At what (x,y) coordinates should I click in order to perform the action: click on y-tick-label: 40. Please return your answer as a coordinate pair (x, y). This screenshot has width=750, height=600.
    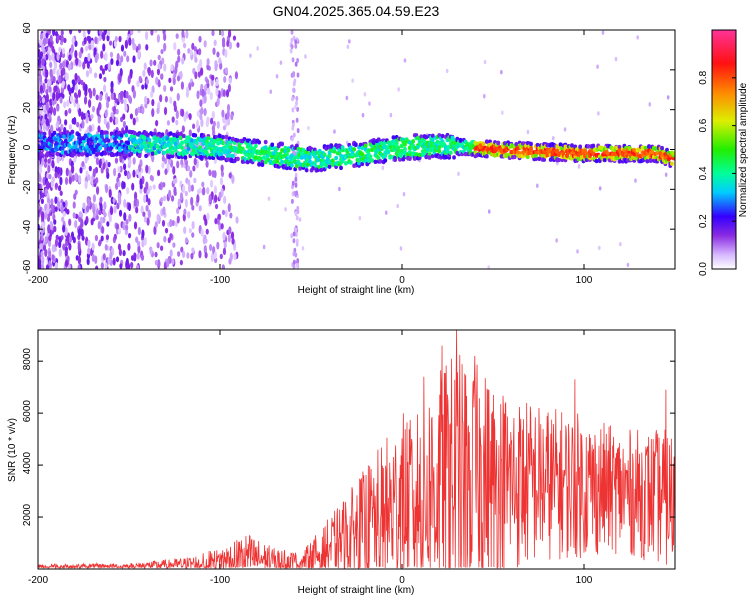
    Looking at the image, I should click on (27, 68).